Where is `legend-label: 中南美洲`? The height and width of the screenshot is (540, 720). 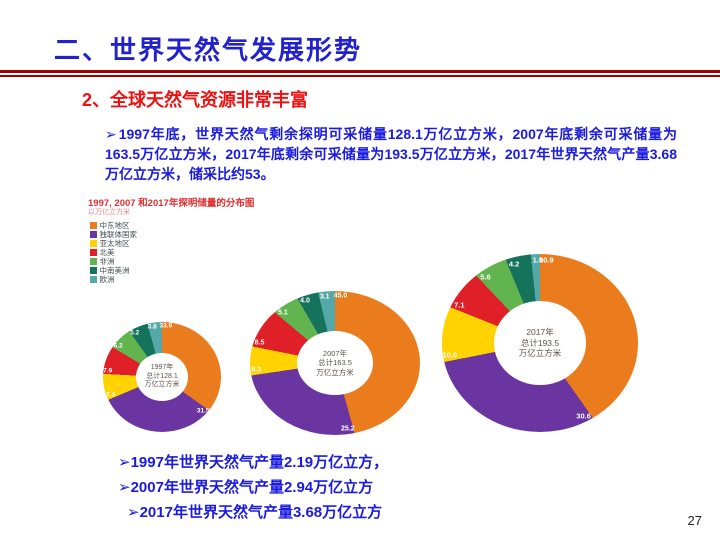 legend-label: 中南美洲 is located at coordinates (114, 270).